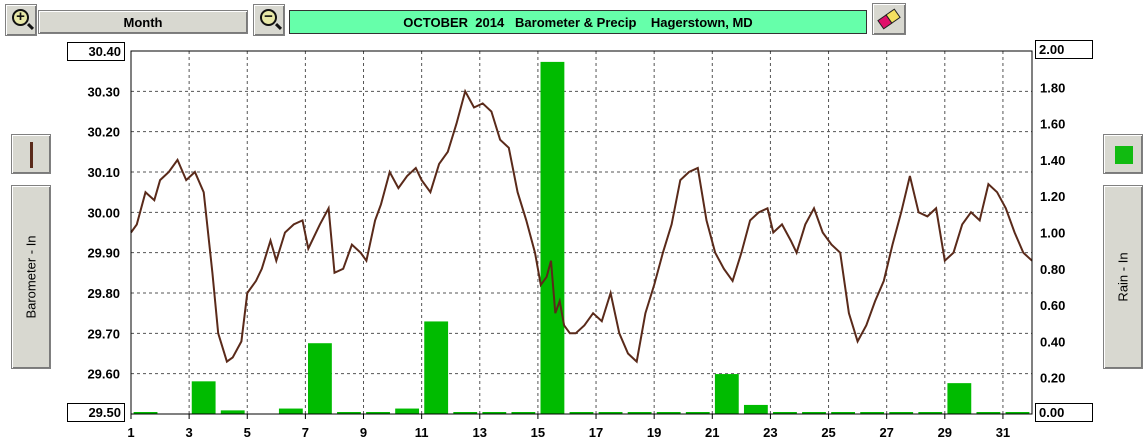 This screenshot has width=1147, height=444. I want to click on right-axis-top-label: 2.00, so click(1064, 49).